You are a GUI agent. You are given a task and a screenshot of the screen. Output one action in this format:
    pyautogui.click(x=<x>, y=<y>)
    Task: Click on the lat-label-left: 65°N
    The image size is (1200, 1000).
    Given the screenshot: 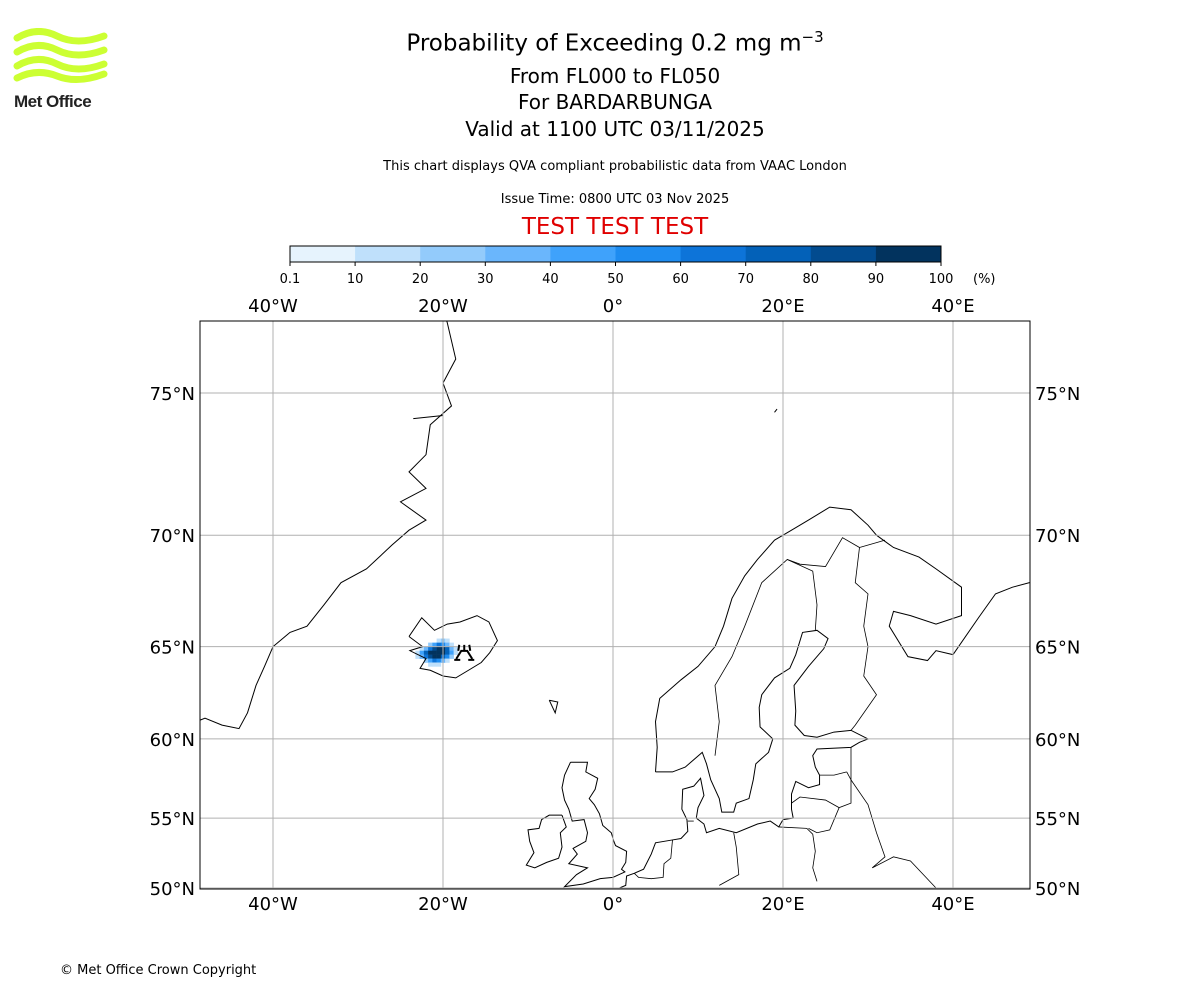 What is the action you would take?
    pyautogui.click(x=172, y=648)
    